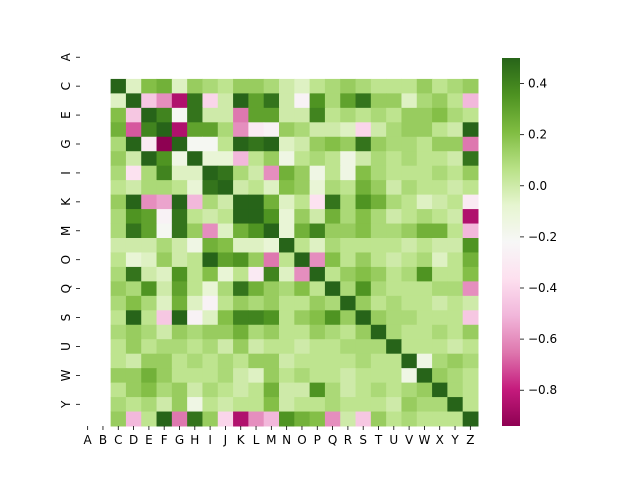 Image resolution: width=640 pixels, height=480 pixels. What do you see at coordinates (317, 173) in the screenshot?
I see `heatmap-cell-I-P` at bounding box center [317, 173].